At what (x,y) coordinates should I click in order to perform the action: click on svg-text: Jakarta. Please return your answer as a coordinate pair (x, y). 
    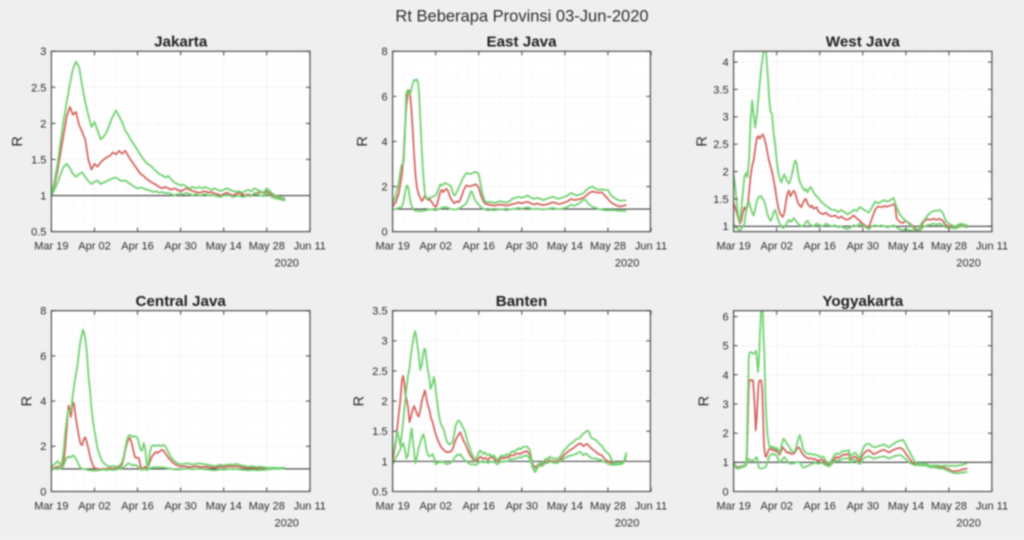
    Looking at the image, I should click on (181, 42).